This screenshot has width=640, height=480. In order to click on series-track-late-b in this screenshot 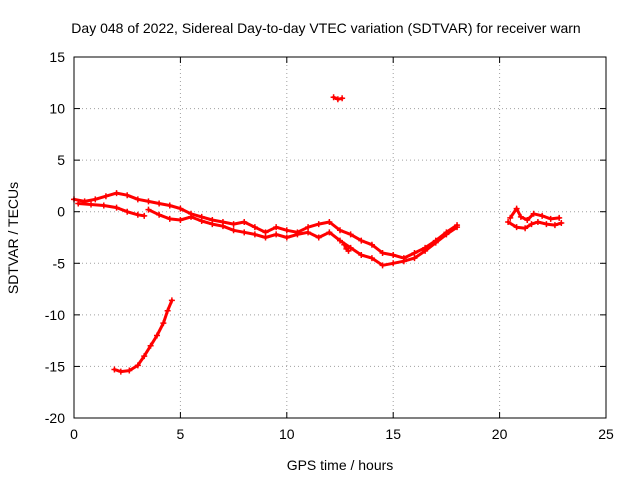, I will do `click(535, 225)`.